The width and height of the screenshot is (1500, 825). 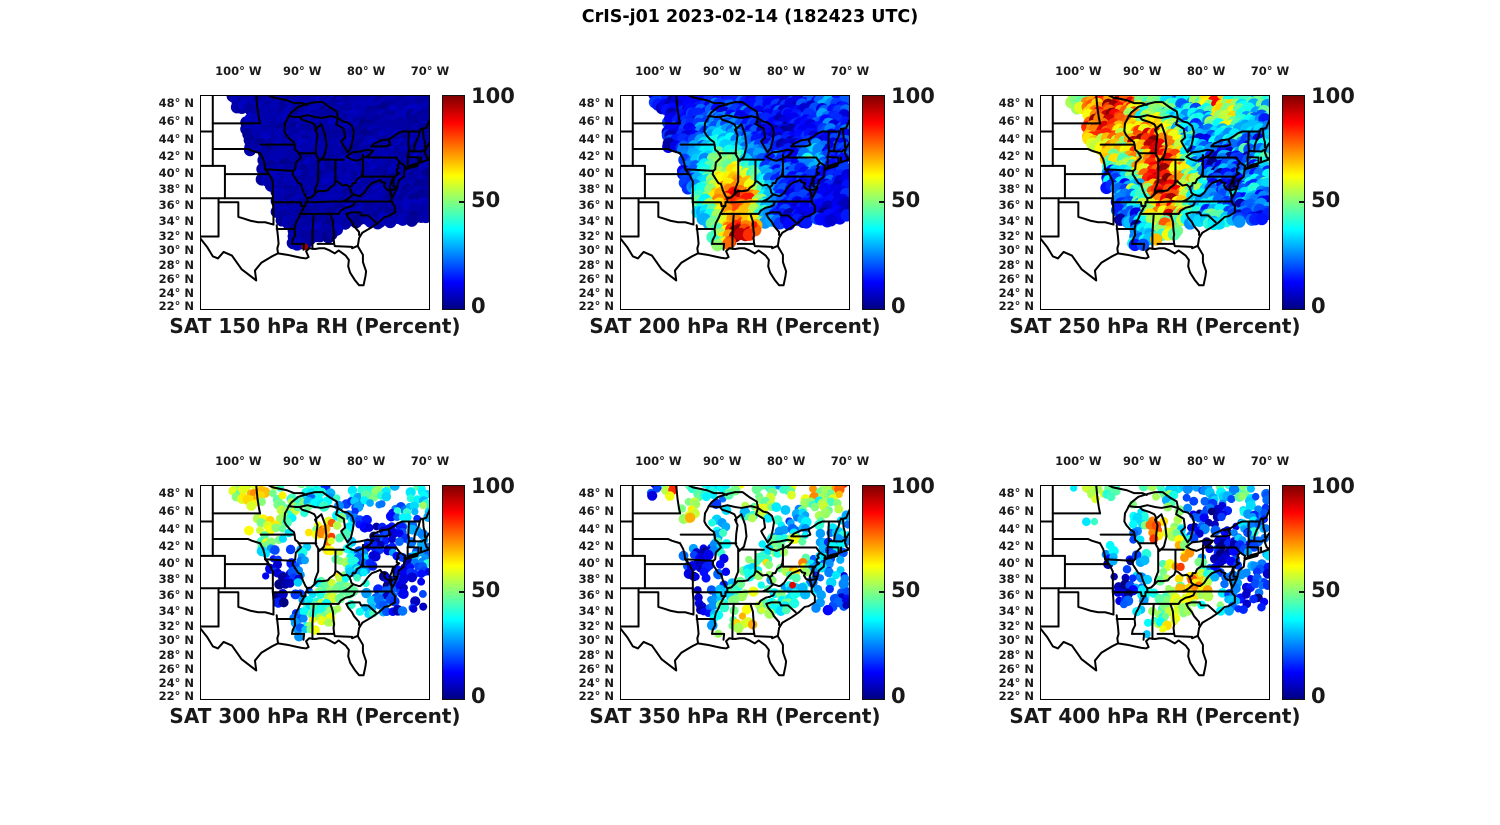 What do you see at coordinates (315, 592) in the screenshot?
I see `map-canvas-300hpa` at bounding box center [315, 592].